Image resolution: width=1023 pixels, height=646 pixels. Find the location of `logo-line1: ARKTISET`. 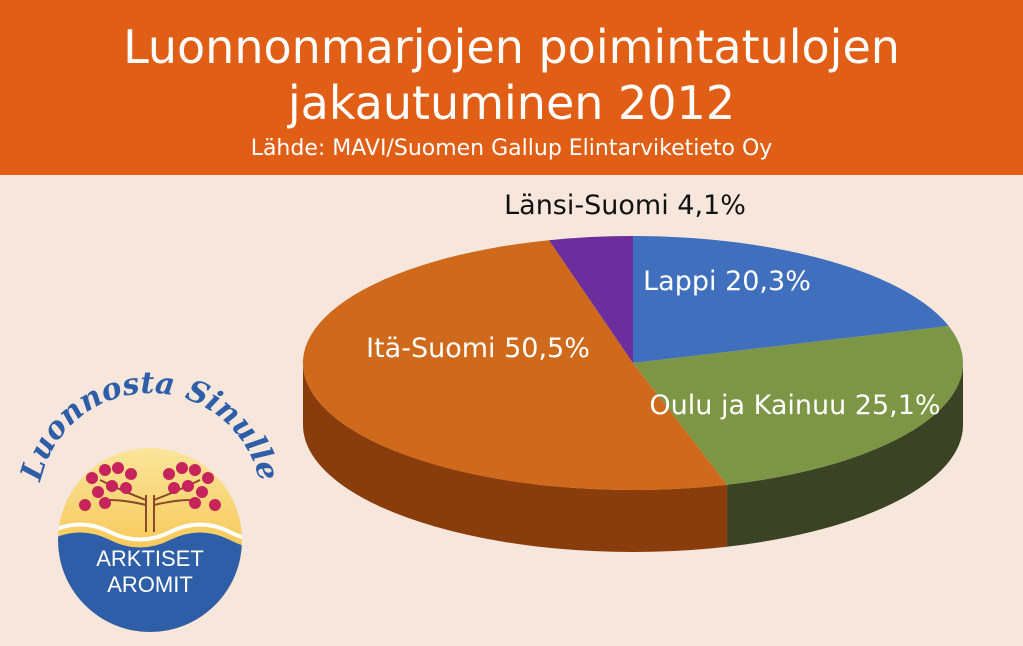

logo-line1: ARKTISET is located at coordinates (150, 558).